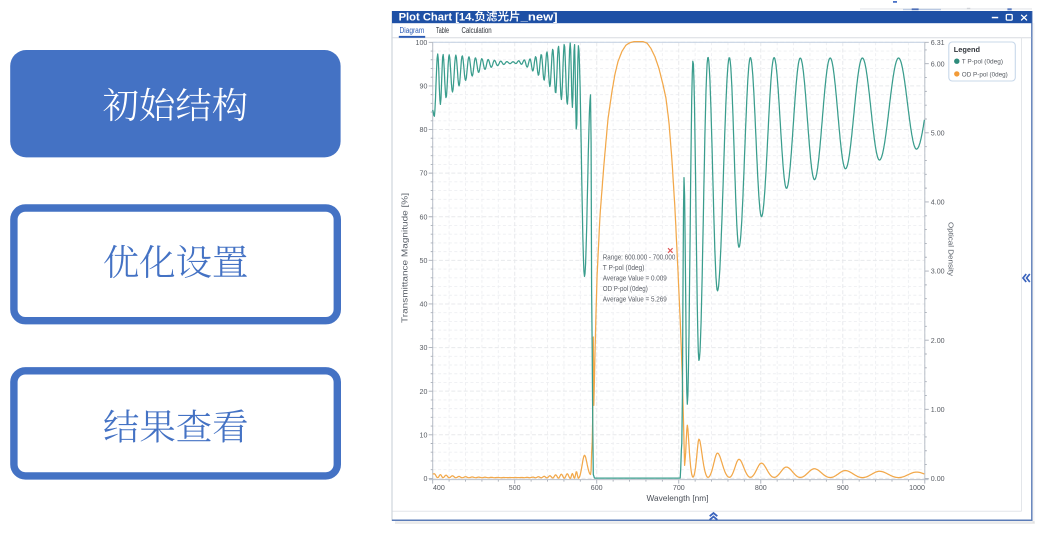 The height and width of the screenshot is (533, 1039). What do you see at coordinates (425, 479) in the screenshot?
I see `svg-text: 0` at bounding box center [425, 479].